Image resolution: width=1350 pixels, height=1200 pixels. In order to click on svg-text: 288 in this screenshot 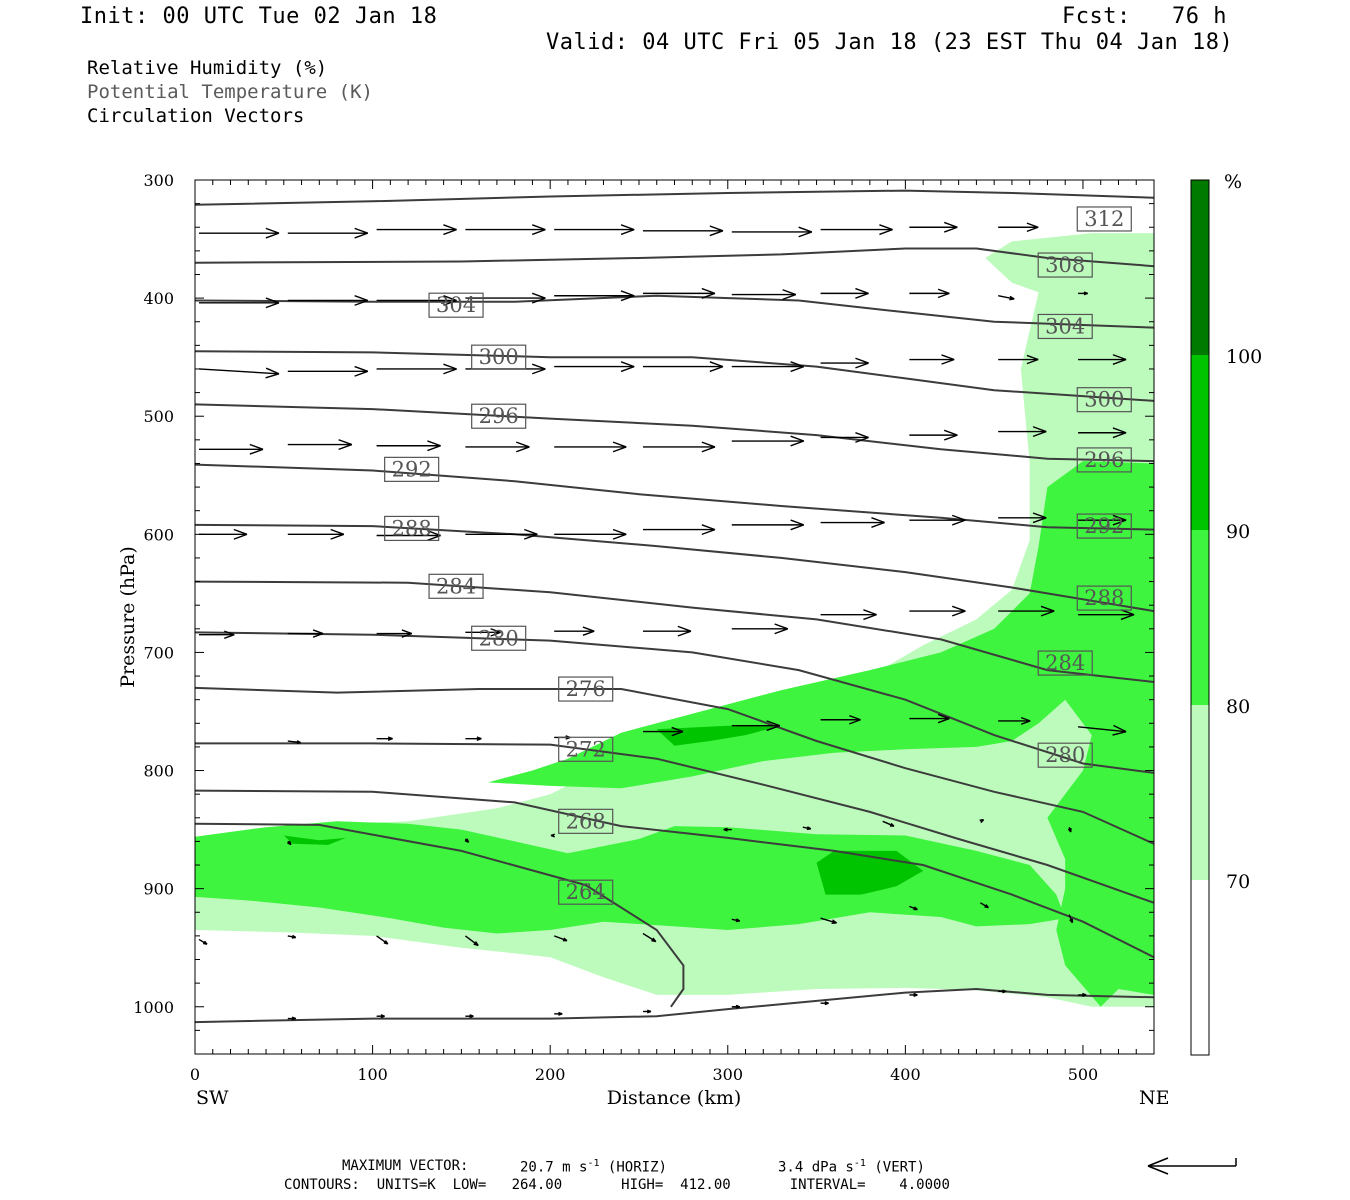, I will do `click(412, 528)`.